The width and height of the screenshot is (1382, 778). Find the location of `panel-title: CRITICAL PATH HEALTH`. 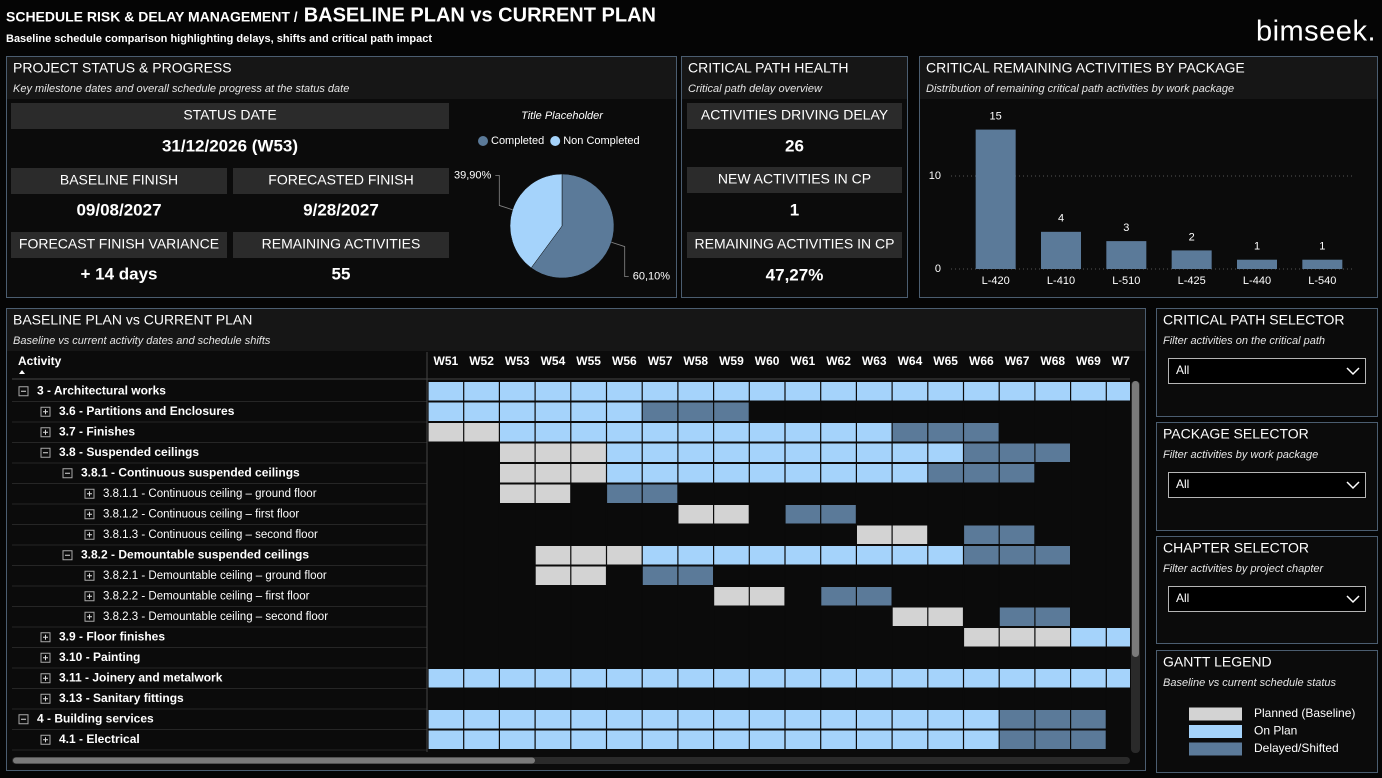

panel-title: CRITICAL PATH HEALTH is located at coordinates (768, 68).